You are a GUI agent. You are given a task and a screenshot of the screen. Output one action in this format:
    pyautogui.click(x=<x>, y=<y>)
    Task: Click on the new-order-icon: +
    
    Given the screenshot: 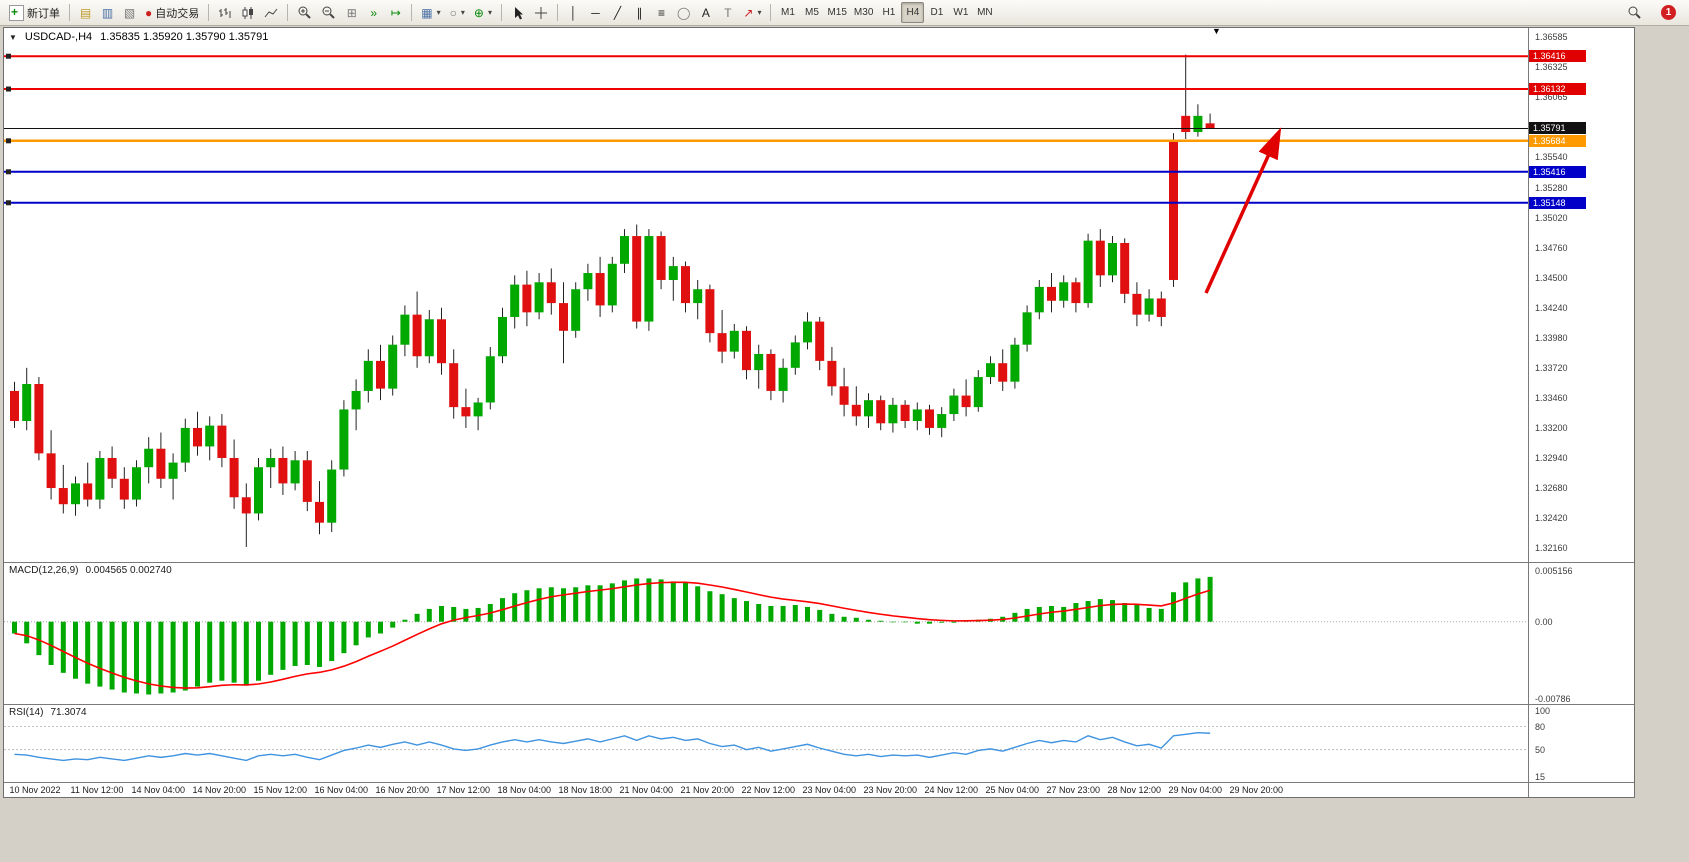 What is the action you would take?
    pyautogui.click(x=16, y=12)
    